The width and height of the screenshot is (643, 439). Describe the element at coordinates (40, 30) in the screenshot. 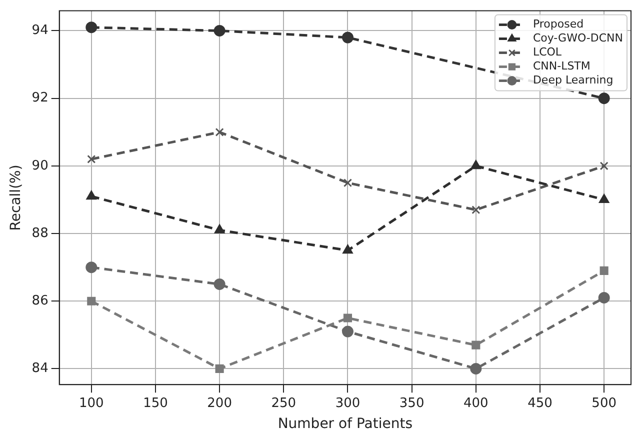

I see `y-tick-label: 94` at that location.